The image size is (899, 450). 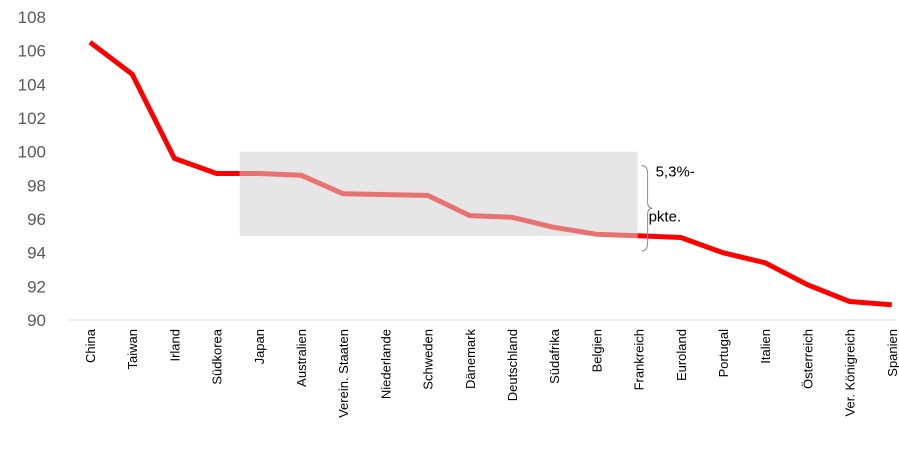 I want to click on x-tick-label: Verein. Staaten, so click(x=343, y=373).